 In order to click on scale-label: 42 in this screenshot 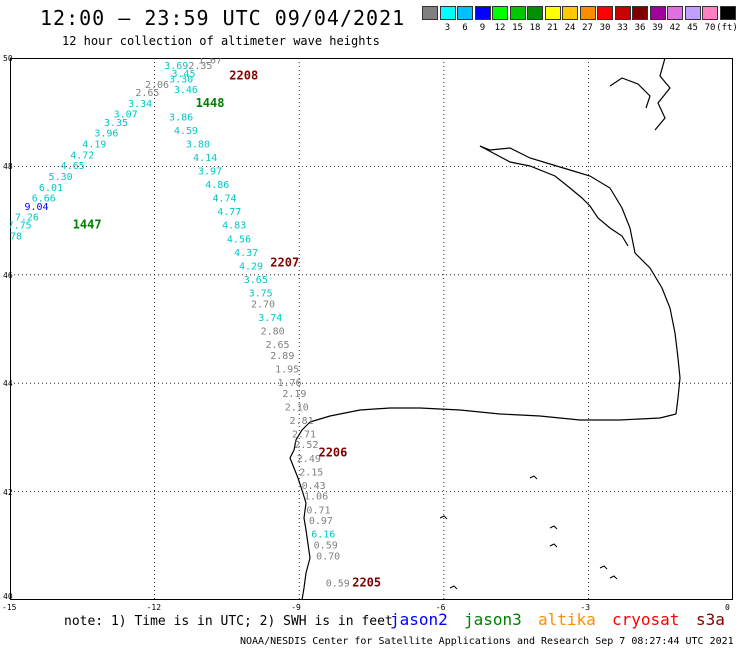, I will do `click(675, 28)`.